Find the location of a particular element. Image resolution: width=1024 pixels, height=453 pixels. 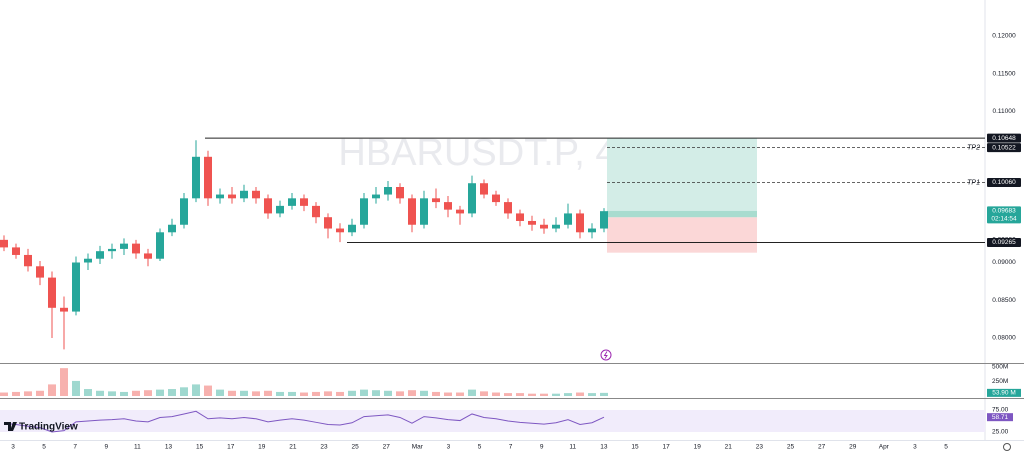

rsi-band is located at coordinates (492, 421).